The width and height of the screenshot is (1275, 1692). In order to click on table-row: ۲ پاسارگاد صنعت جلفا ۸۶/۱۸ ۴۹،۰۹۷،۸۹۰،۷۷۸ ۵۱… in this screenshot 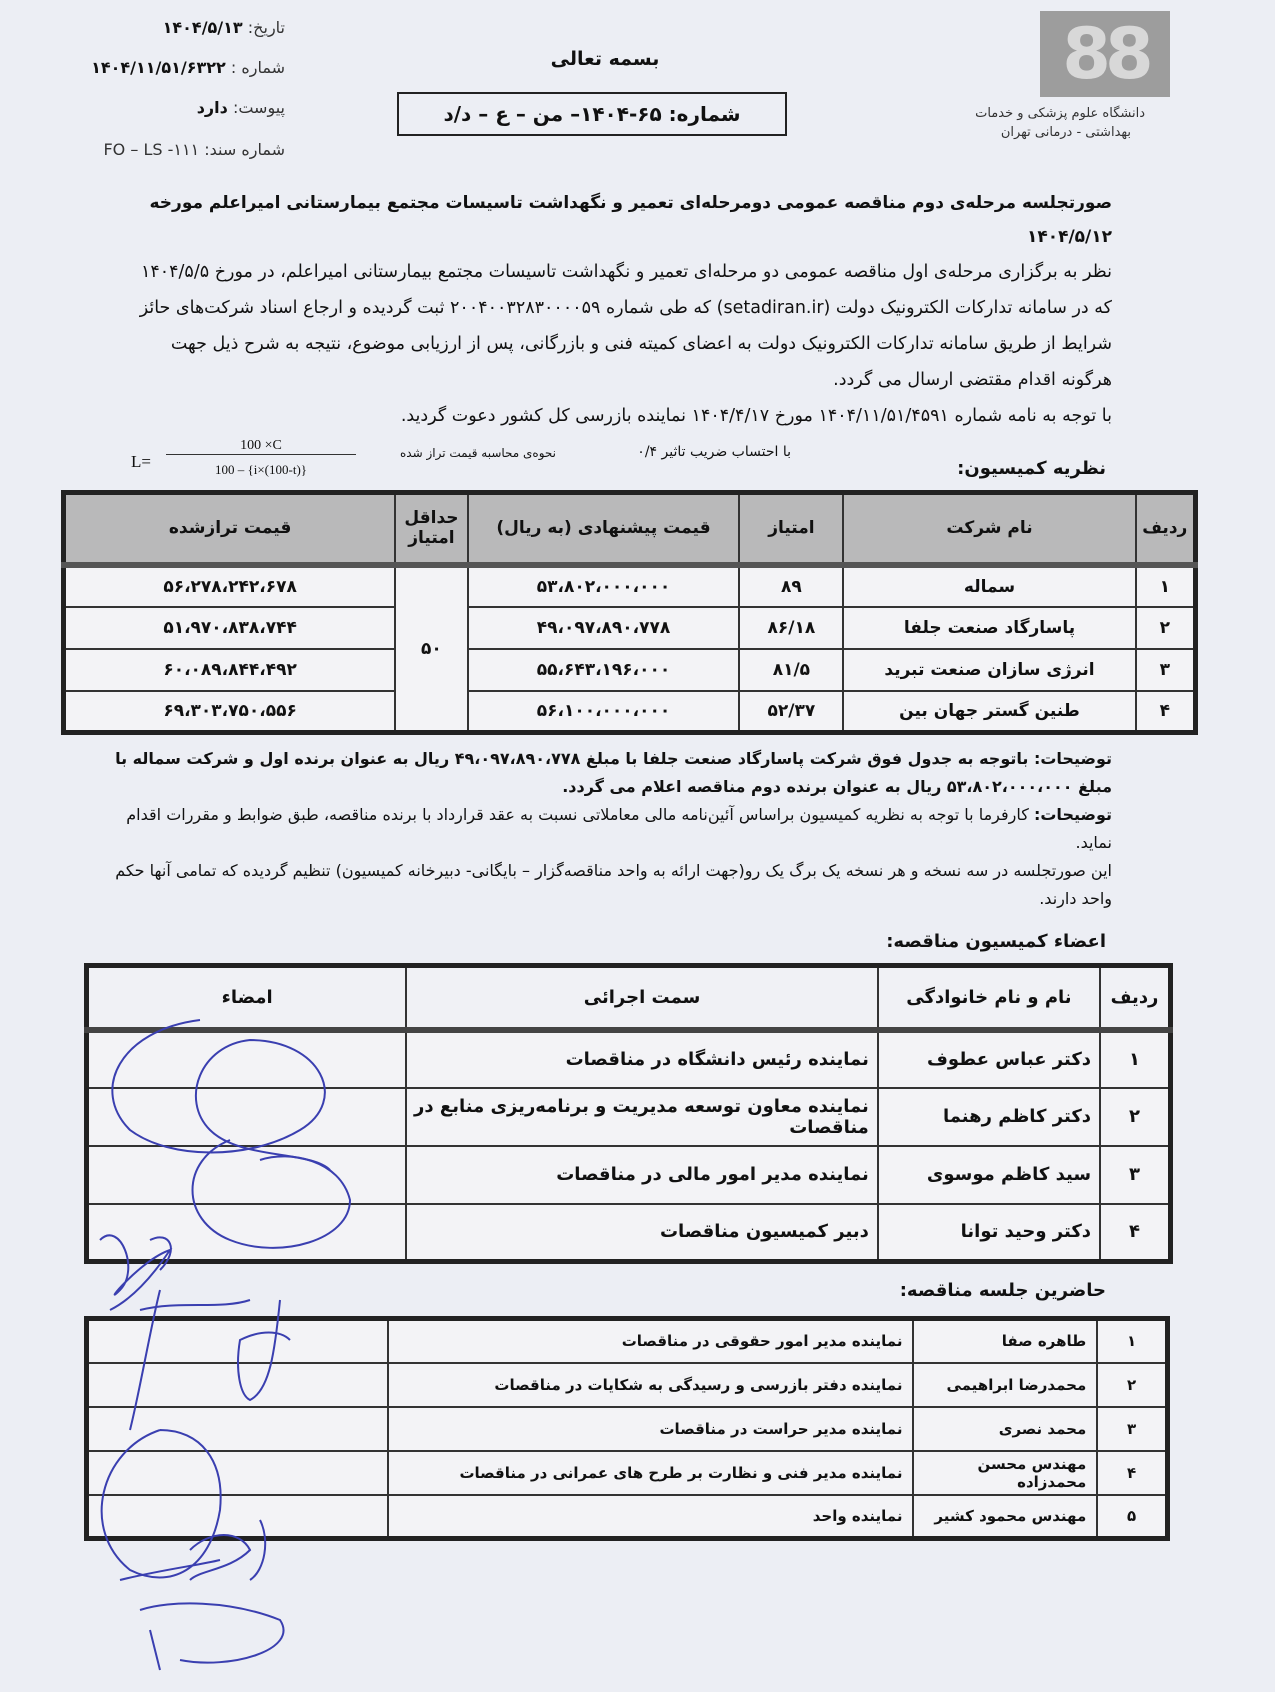, I will do `click(629, 627)`.